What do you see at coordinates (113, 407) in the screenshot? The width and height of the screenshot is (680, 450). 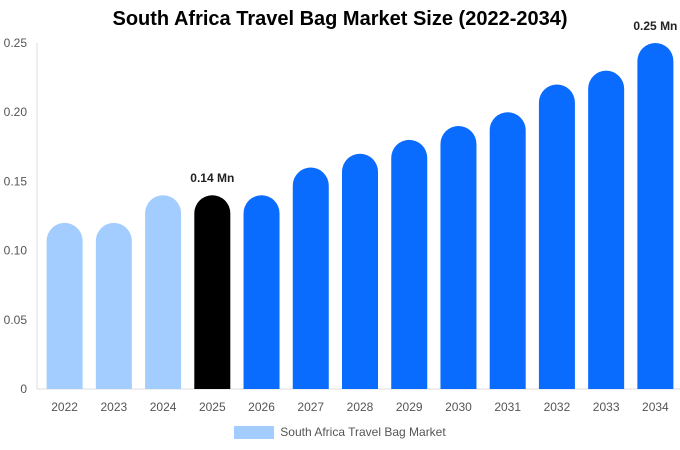 I see `x-tick-label: 2023` at bounding box center [113, 407].